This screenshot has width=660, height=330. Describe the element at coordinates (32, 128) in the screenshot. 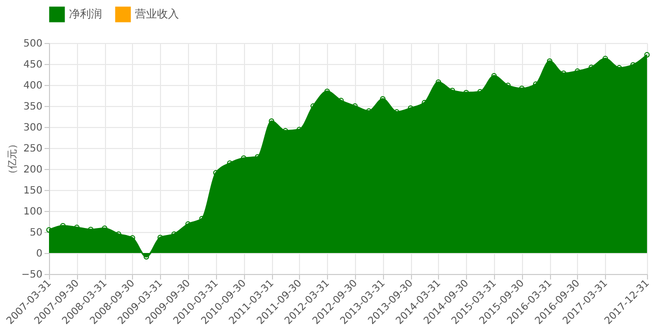

I see `y-tick-label: 300` at that location.